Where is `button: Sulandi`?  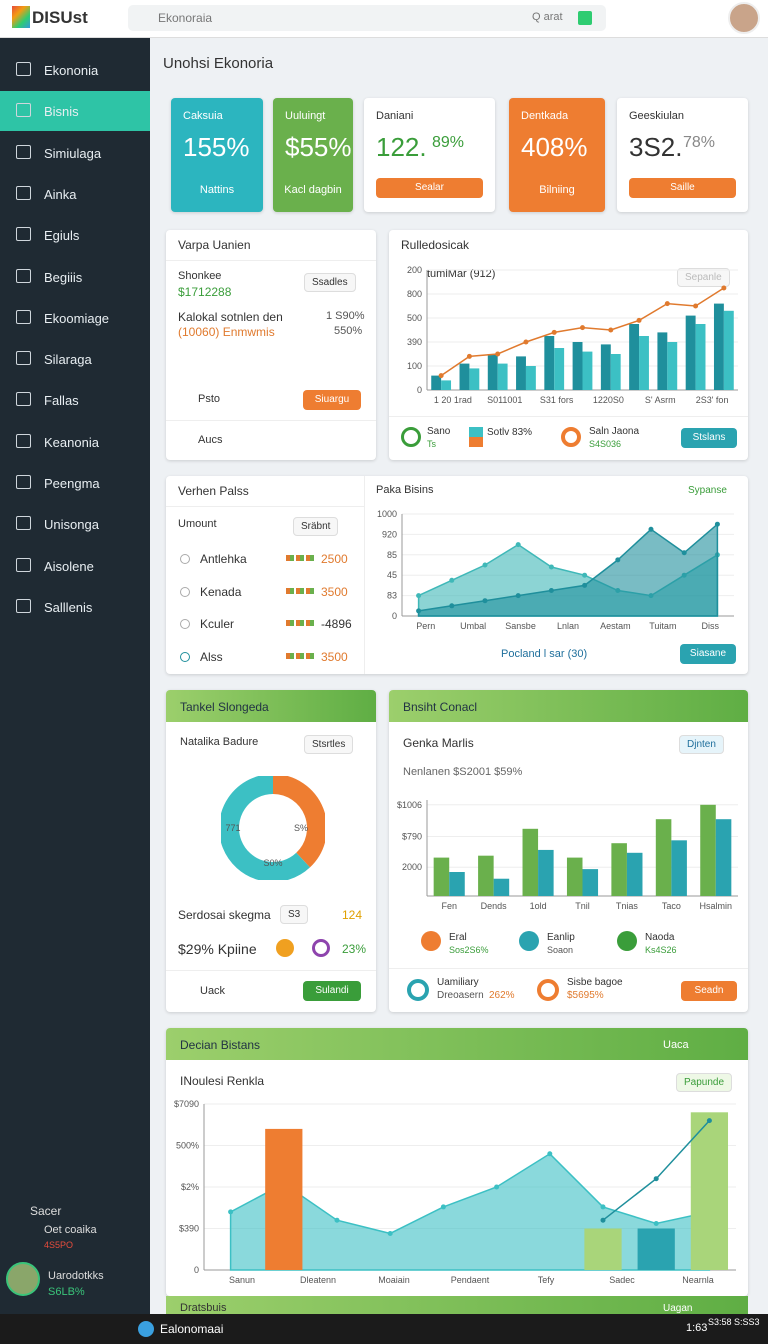 button: Sulandi is located at coordinates (332, 991).